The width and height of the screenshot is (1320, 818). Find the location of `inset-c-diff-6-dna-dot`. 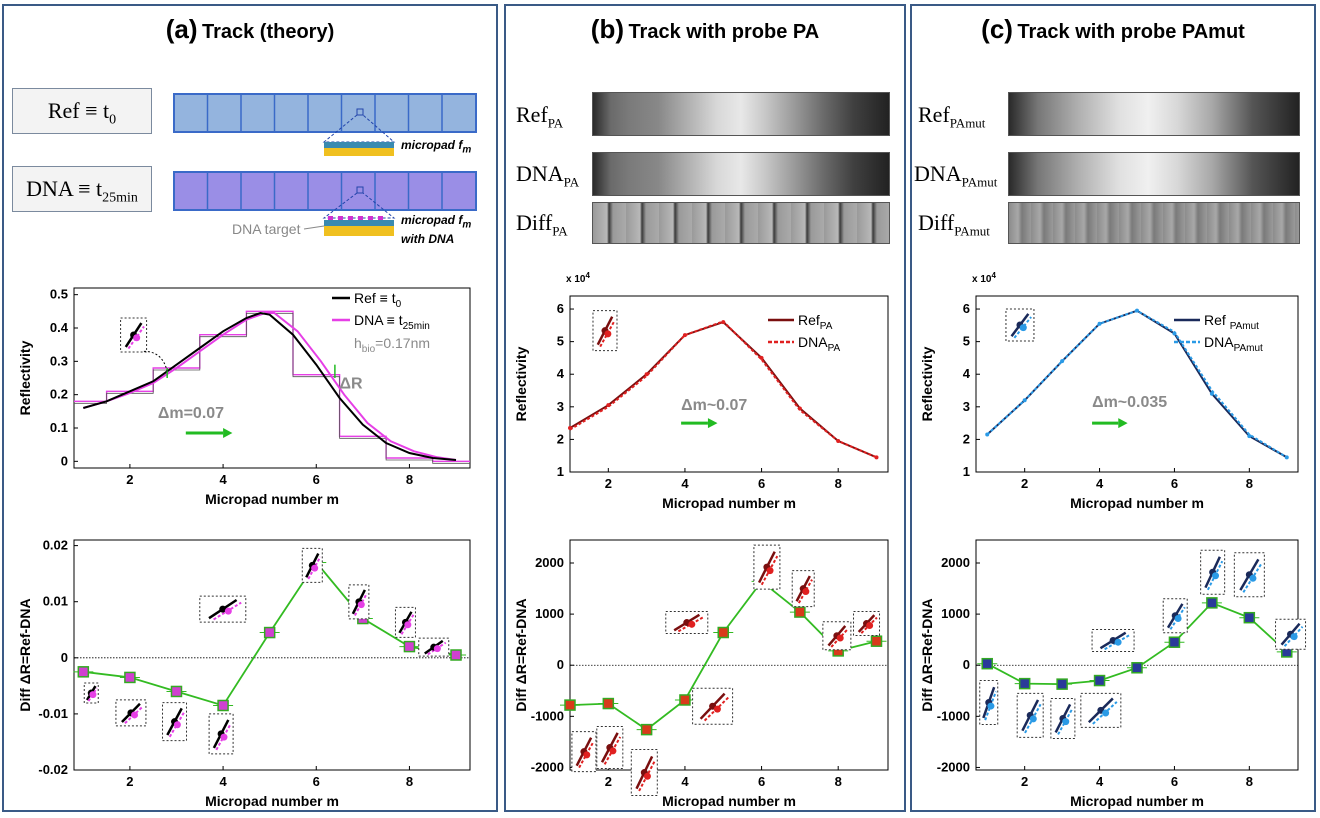

inset-c-diff-6-dna-dot is located at coordinates (1216, 576).